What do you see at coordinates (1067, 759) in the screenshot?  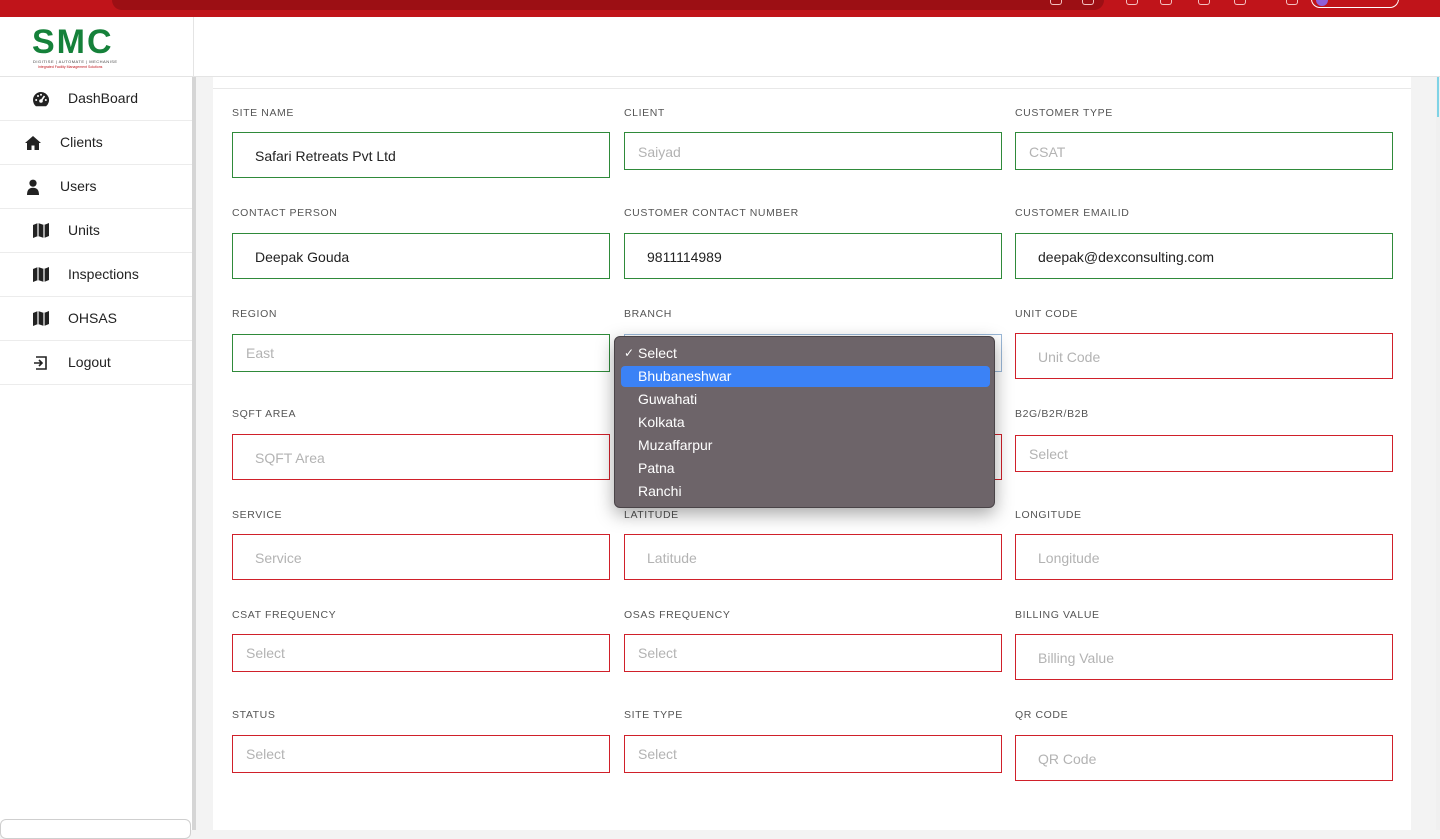 I see `qr-code-placeholder: QR Code` at bounding box center [1067, 759].